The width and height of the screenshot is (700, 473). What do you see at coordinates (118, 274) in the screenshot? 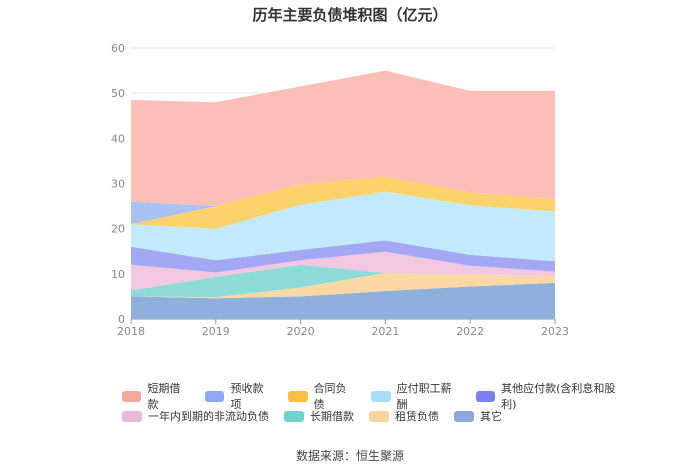
I see `y-tick-label: 10` at bounding box center [118, 274].